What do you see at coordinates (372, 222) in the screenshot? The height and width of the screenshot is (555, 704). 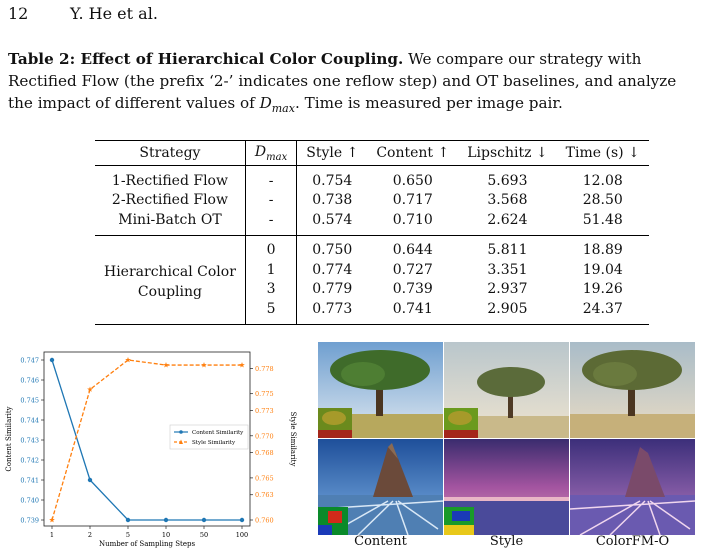 I see `table-row: Mini-Batch OT - 0.574 0.710 2.624 51.48` at bounding box center [372, 222].